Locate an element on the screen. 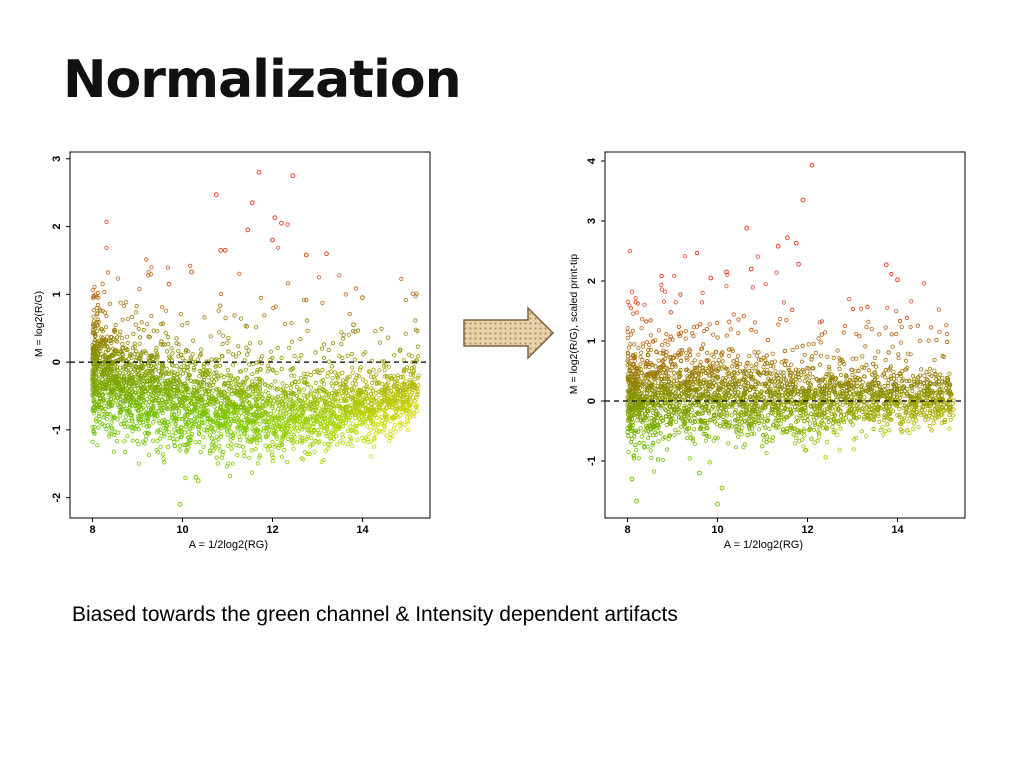 This screenshot has height=768, width=1024. x-tick-label: 10 is located at coordinates (182, 530).